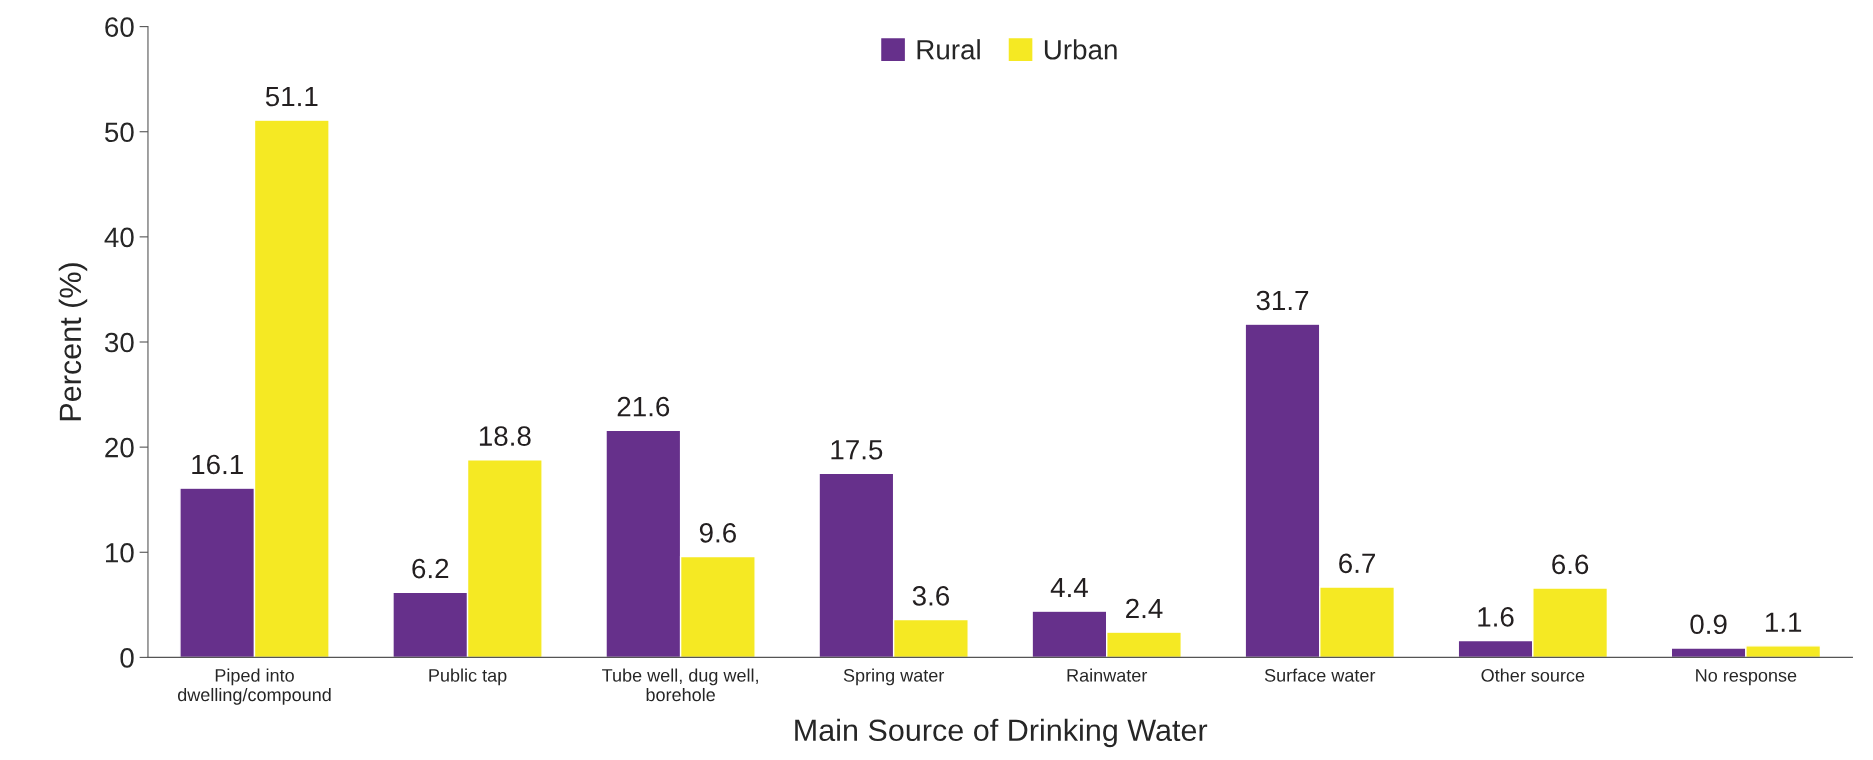 This screenshot has width=1873, height=760. I want to click on x-tick-label: Spring water, so click(894, 677).